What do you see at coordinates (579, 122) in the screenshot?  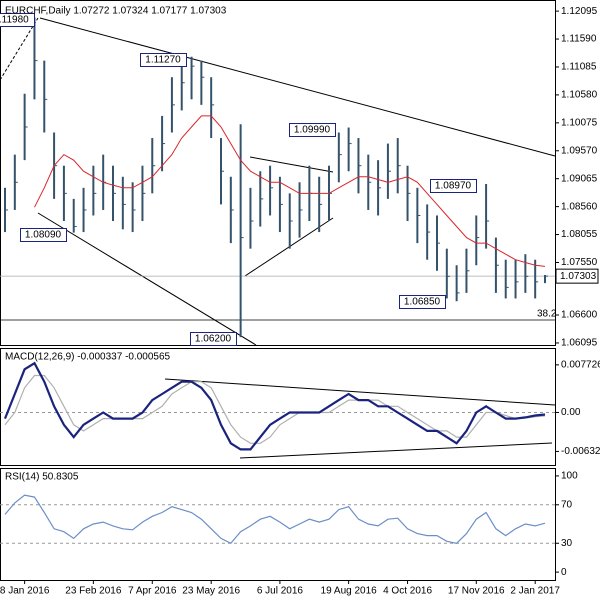 I see `y-tick-label: 1.10075` at bounding box center [579, 122].